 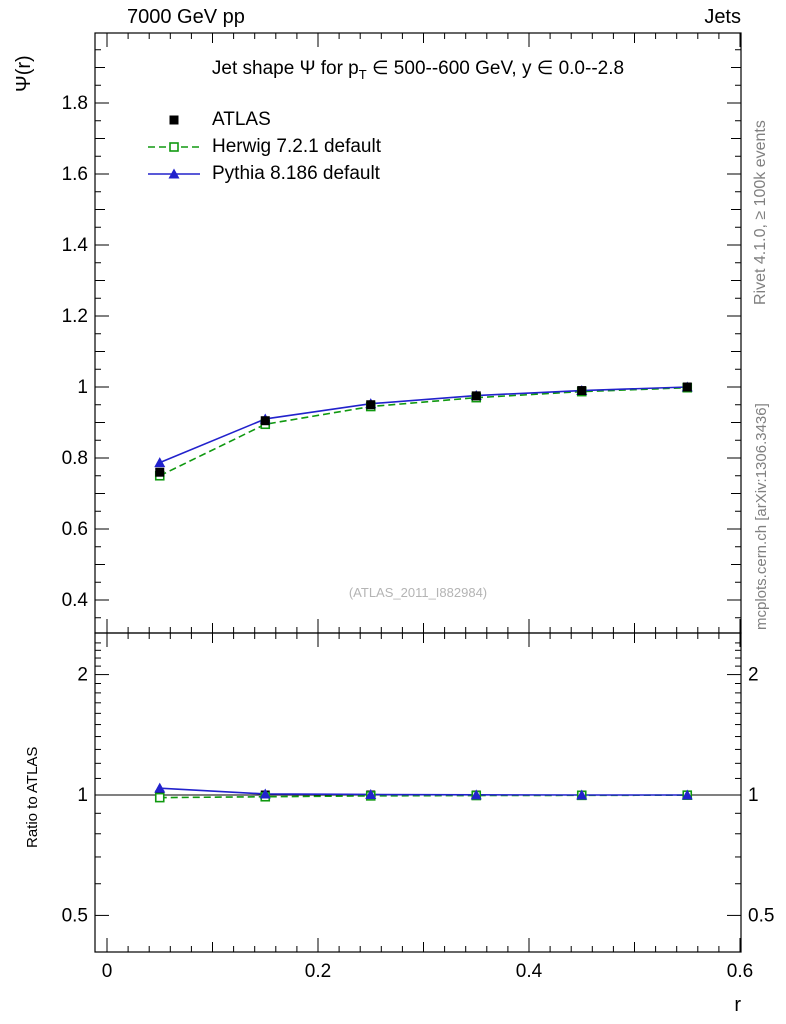 I want to click on plot-title-prefix: Jet shape Ψ for p, so click(x=285, y=68).